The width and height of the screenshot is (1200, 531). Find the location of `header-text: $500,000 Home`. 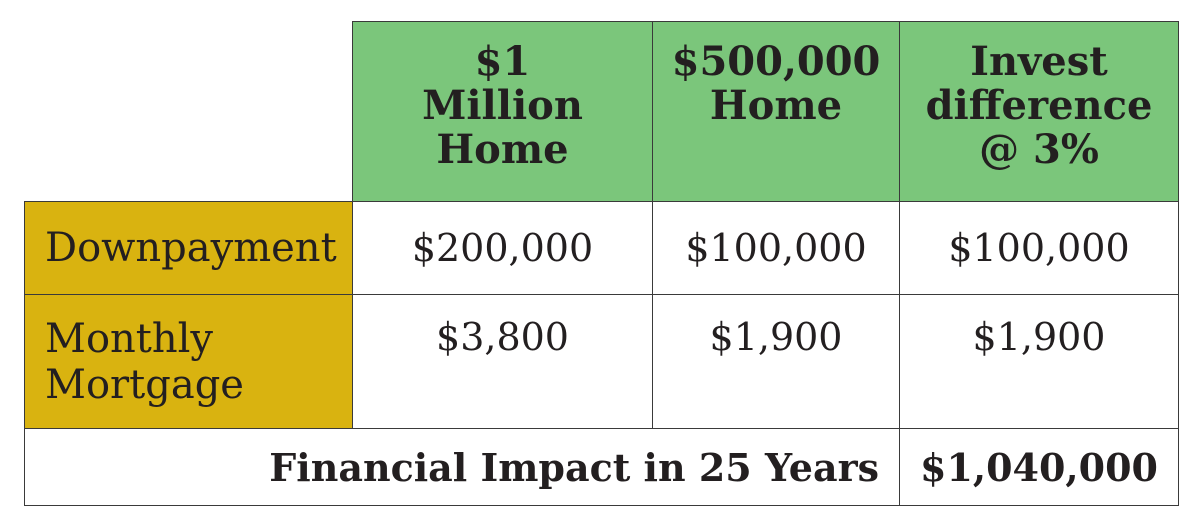

header-text: $500,000 Home is located at coordinates (776, 83).